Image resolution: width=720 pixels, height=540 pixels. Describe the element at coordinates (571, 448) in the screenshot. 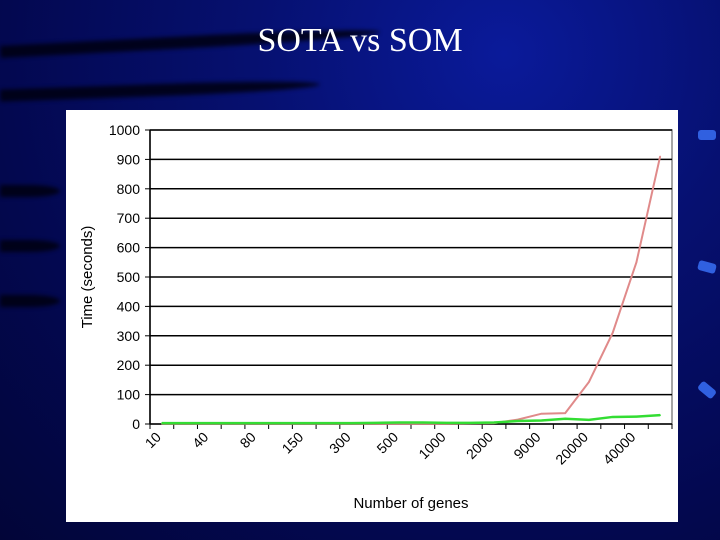

I see `x-tick-label: 20000` at that location.